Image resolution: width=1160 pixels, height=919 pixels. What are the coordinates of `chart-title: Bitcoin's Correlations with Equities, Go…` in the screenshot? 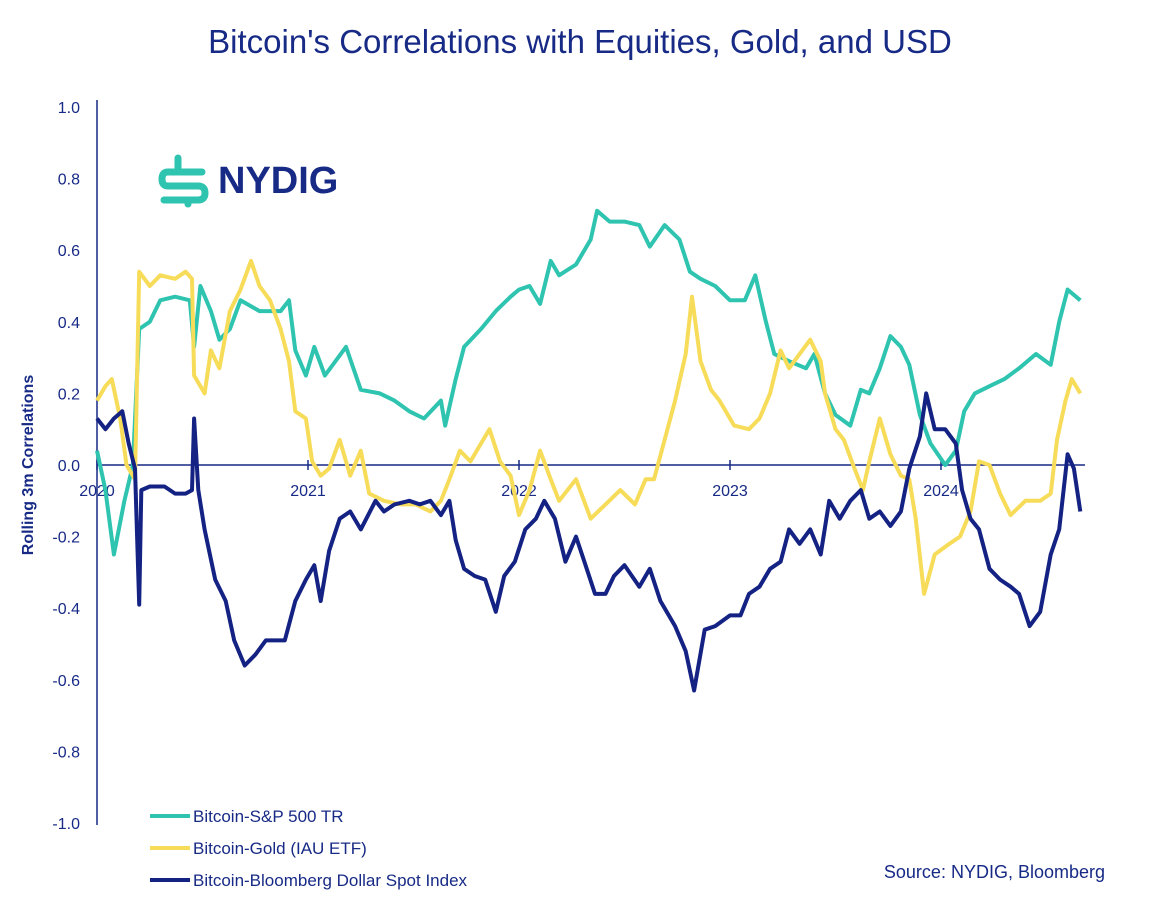 It's located at (580, 41).